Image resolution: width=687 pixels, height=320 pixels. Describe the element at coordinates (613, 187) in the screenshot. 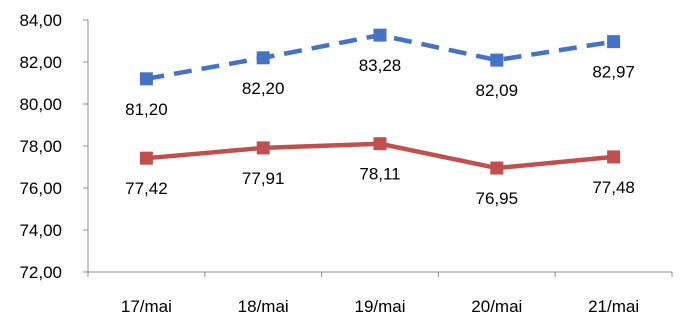

I see `series-2-data-label: 77,48` at that location.